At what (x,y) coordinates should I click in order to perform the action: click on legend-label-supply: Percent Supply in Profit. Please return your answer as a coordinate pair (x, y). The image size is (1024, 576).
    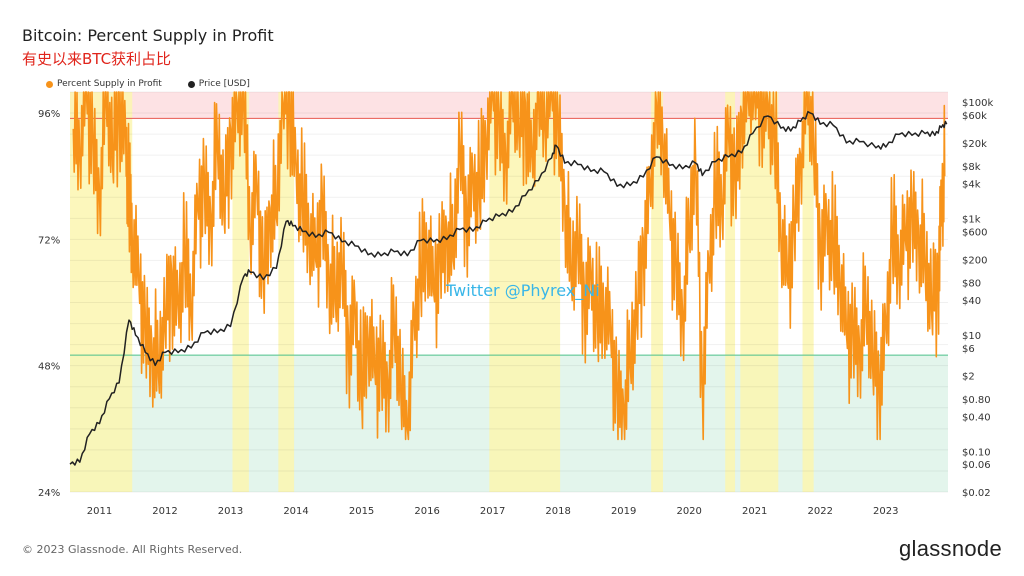
    Looking at the image, I should click on (109, 84).